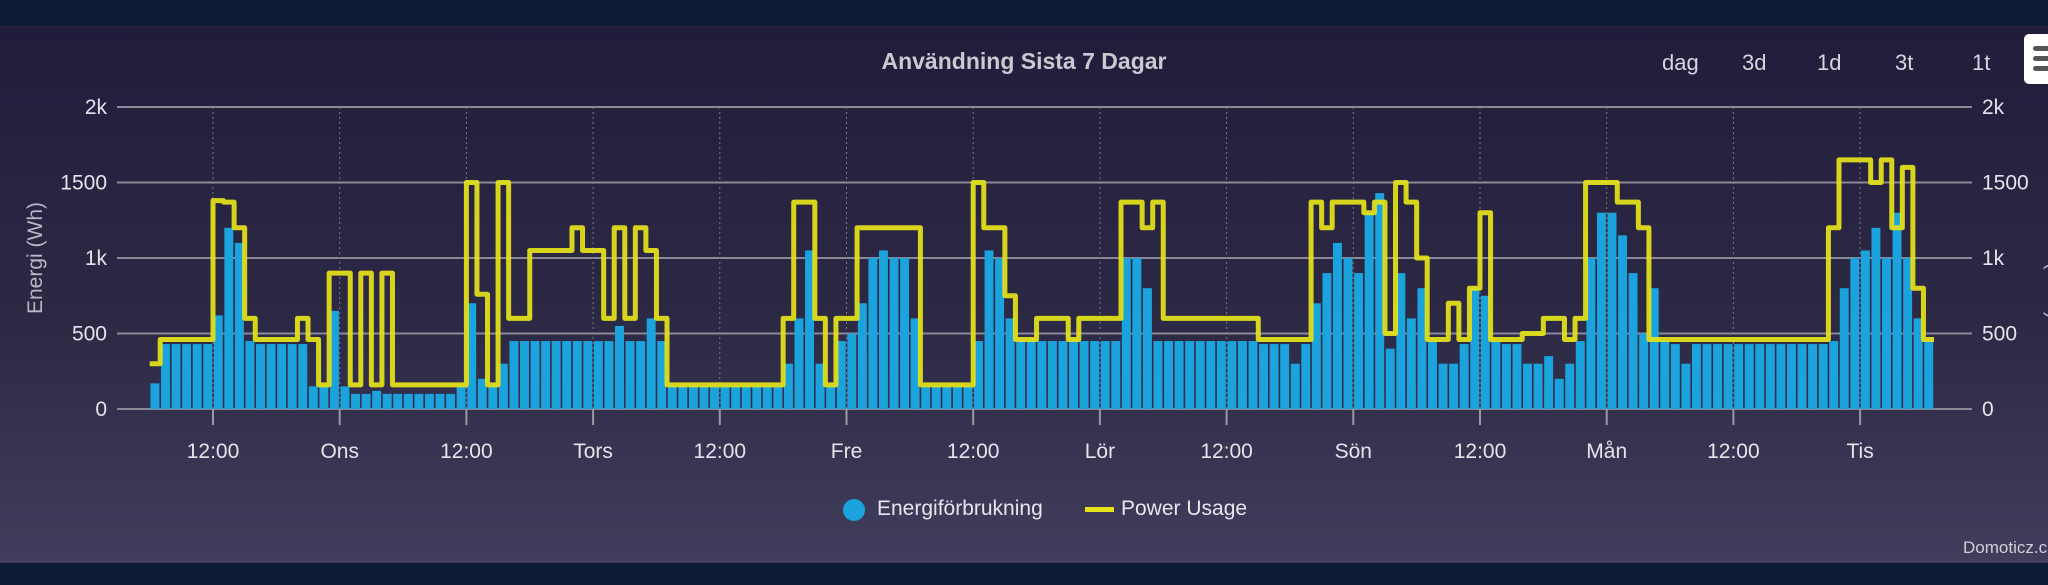  Describe the element at coordinates (1754, 62) in the screenshot. I see `range-button-3d: 3d` at that location.